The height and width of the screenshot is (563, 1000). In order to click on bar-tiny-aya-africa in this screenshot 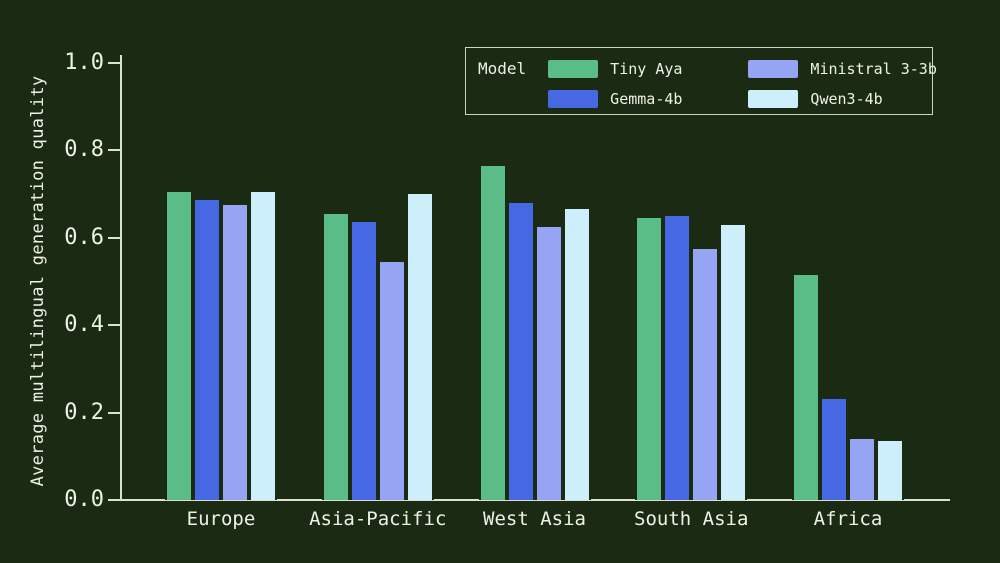, I will do `click(806, 386)`.